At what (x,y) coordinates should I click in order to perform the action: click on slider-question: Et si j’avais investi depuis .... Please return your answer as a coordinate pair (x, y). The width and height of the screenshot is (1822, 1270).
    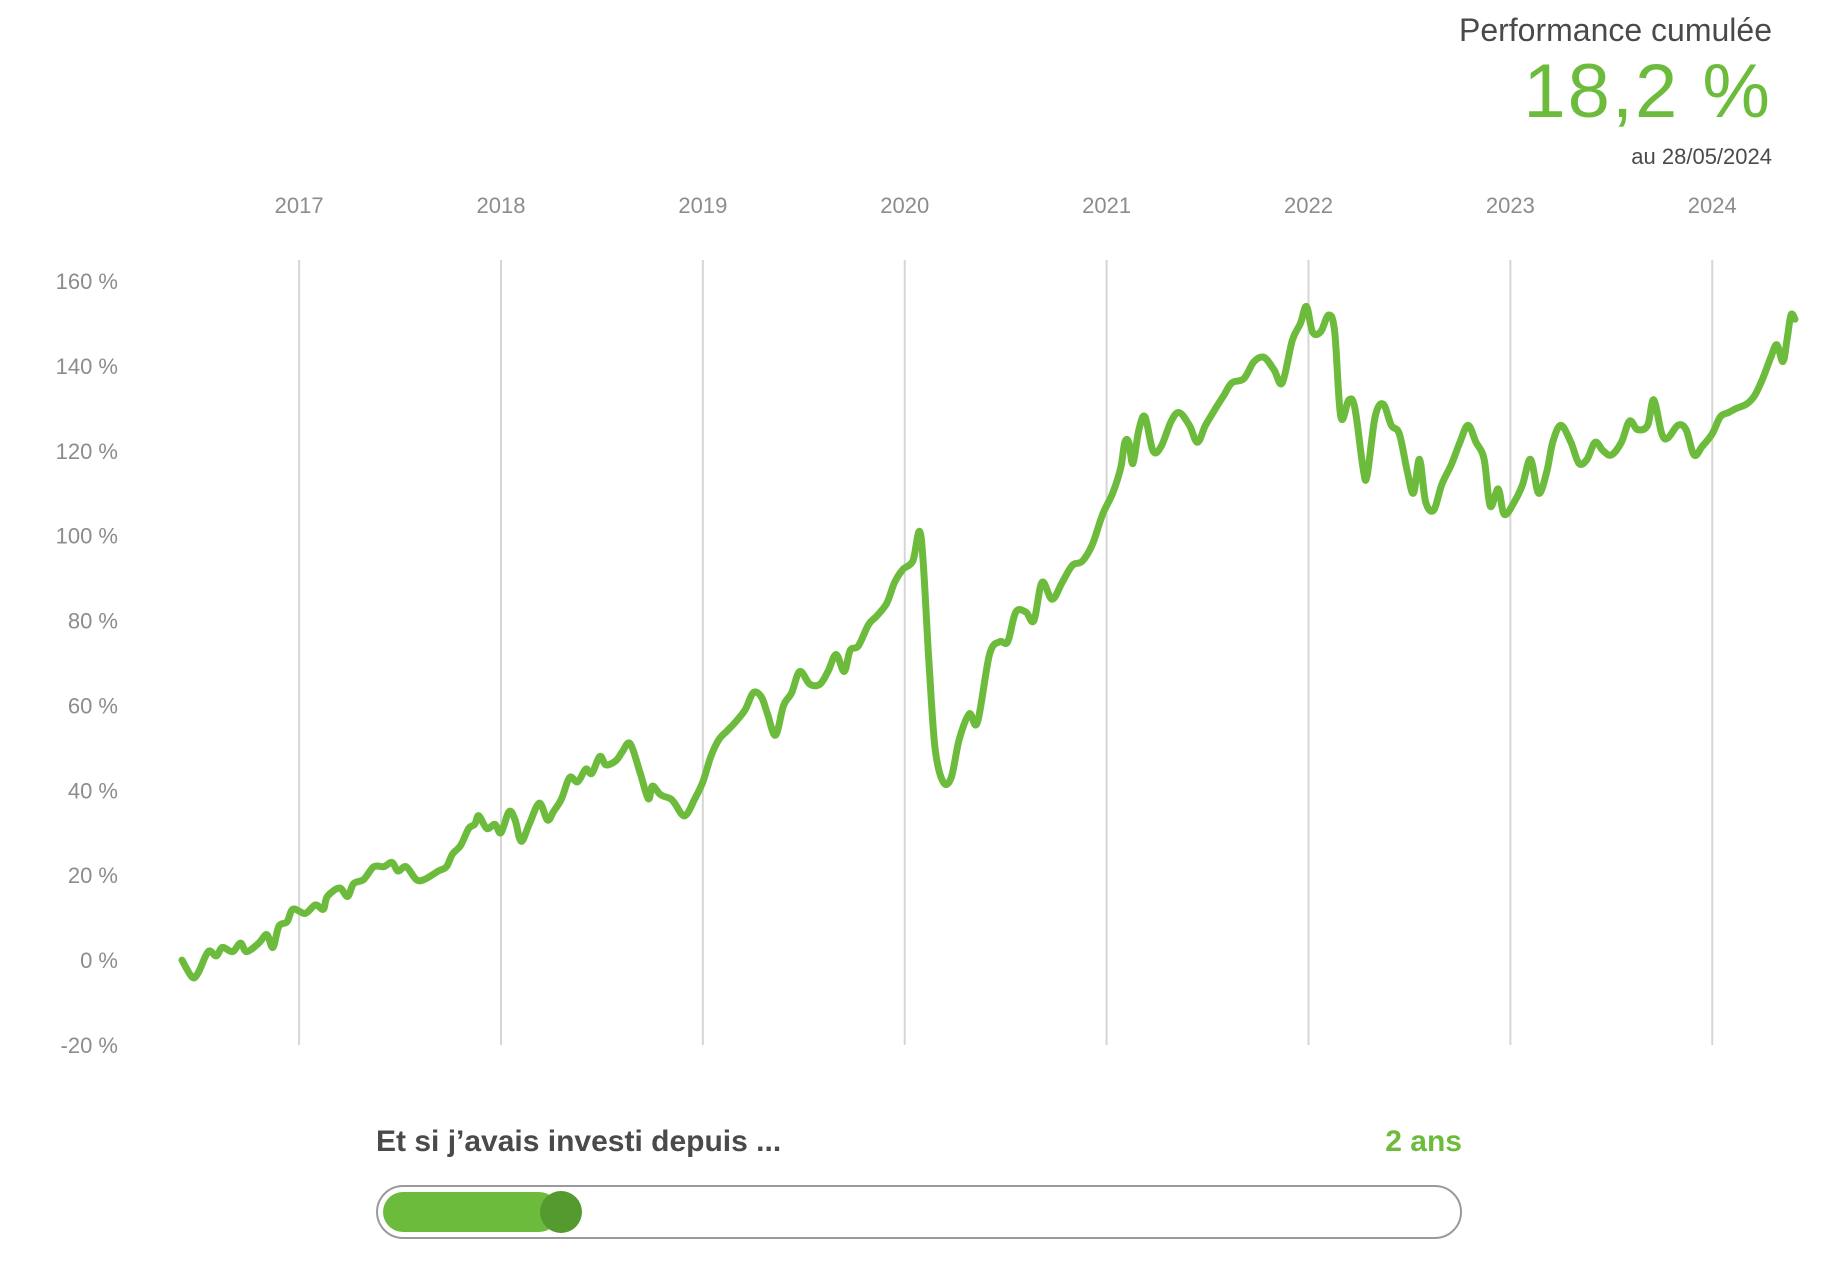
    Looking at the image, I should click on (579, 1141).